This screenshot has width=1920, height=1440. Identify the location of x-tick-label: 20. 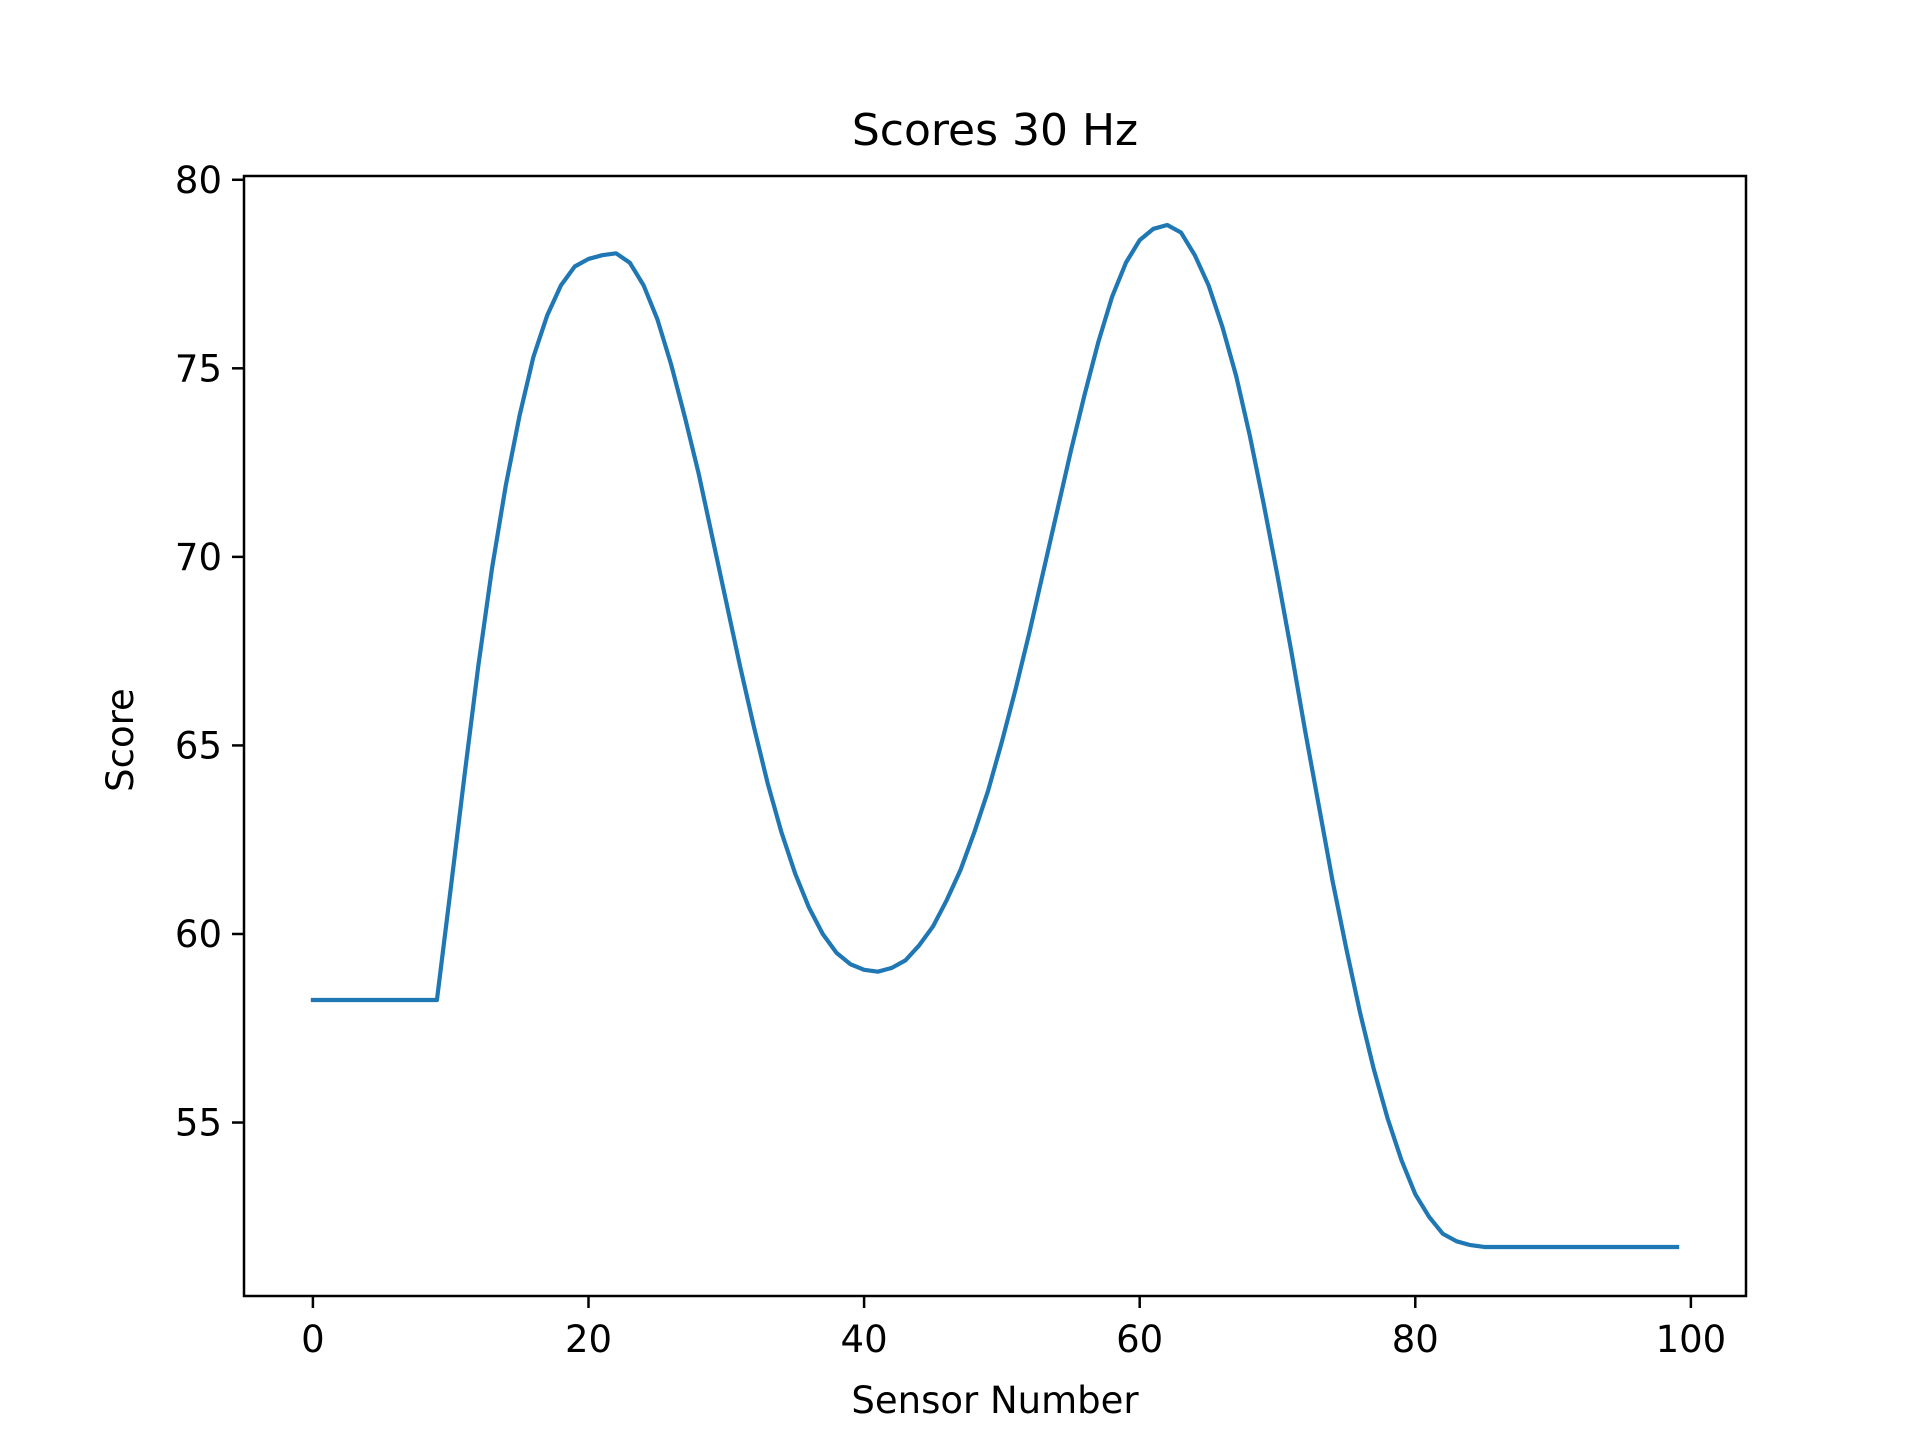
(588, 1339).